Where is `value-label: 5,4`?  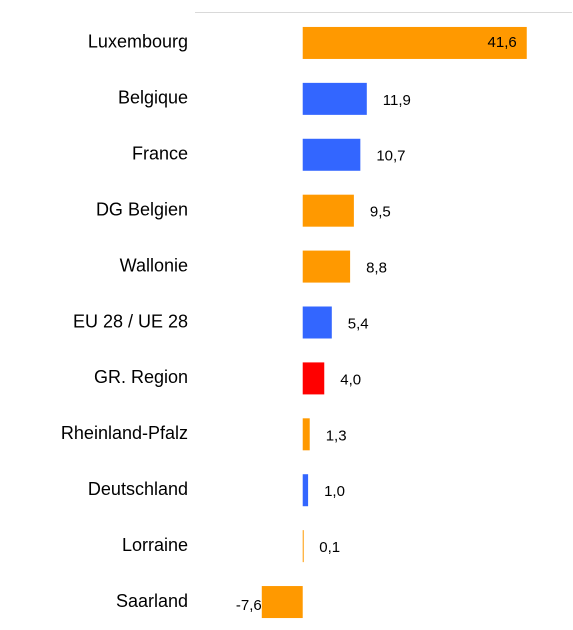 value-label: 5,4 is located at coordinates (358, 323).